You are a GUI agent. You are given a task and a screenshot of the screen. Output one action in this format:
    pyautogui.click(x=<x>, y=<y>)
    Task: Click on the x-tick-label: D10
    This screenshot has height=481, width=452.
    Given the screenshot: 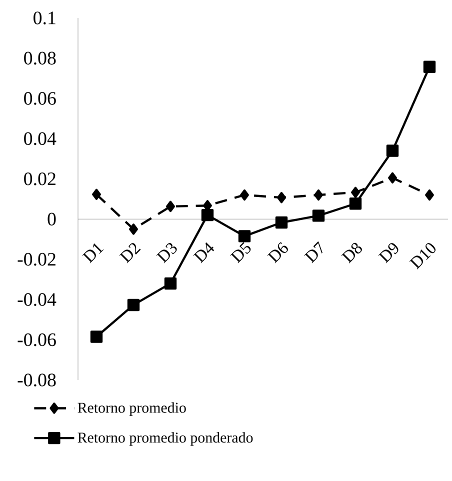 What is the action you would take?
    pyautogui.click(x=422, y=256)
    